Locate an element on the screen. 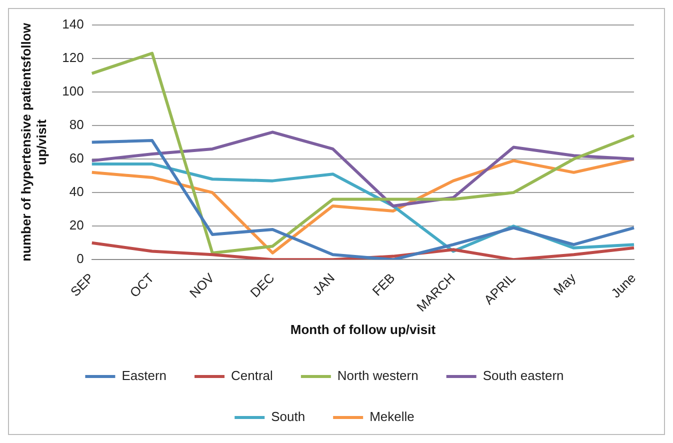 The image size is (673, 443). y-tick-label: 80 is located at coordinates (76, 124).